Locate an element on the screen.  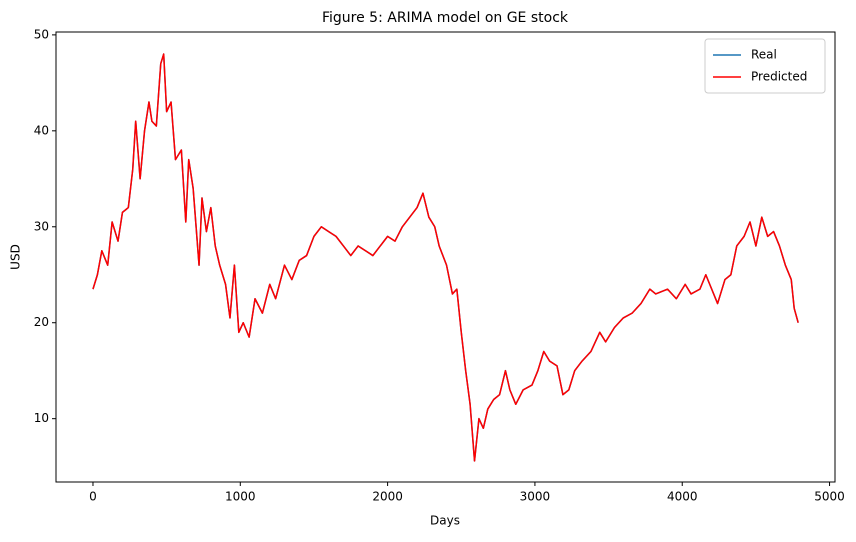
y-axis-label: USD is located at coordinates (16, 257).